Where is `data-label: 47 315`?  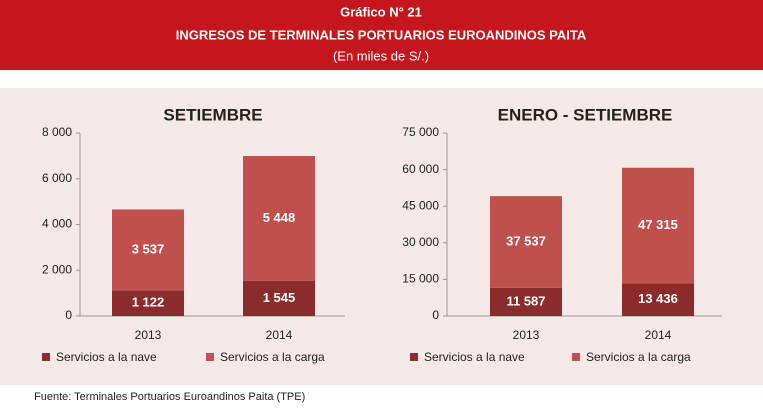 data-label: 47 315 is located at coordinates (658, 224).